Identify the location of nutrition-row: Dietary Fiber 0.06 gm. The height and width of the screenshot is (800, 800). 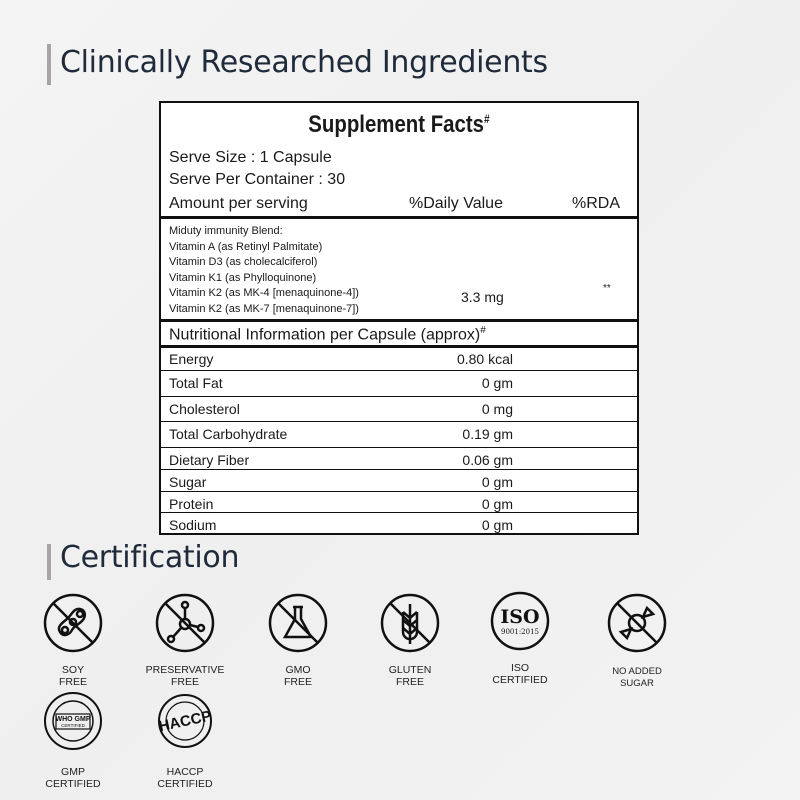
(399, 457).